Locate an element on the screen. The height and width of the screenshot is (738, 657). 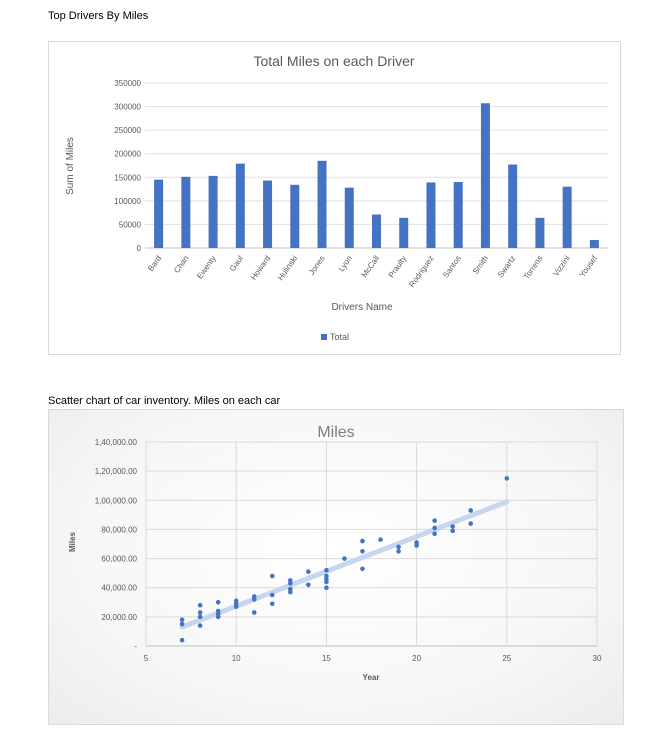
bar-y-tick-label: 350000 is located at coordinates (127, 83).